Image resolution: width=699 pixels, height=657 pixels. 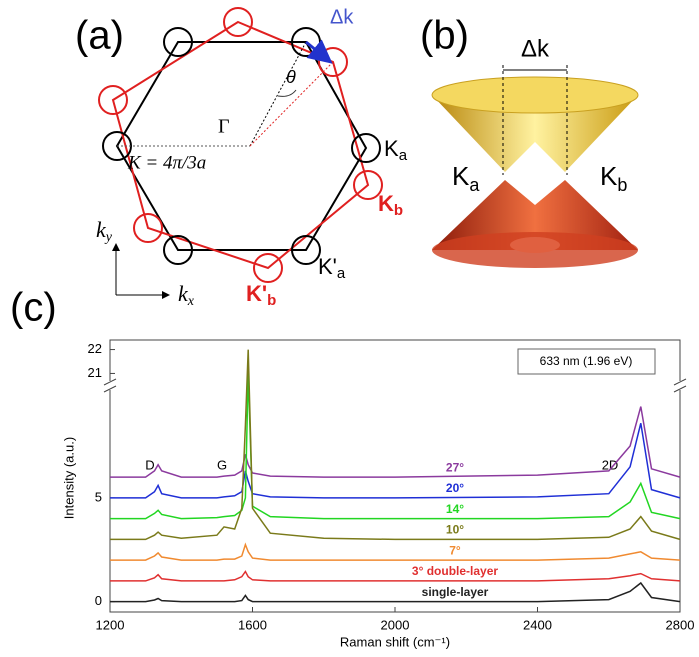 I want to click on panel-label: (a), so click(x=99, y=36).